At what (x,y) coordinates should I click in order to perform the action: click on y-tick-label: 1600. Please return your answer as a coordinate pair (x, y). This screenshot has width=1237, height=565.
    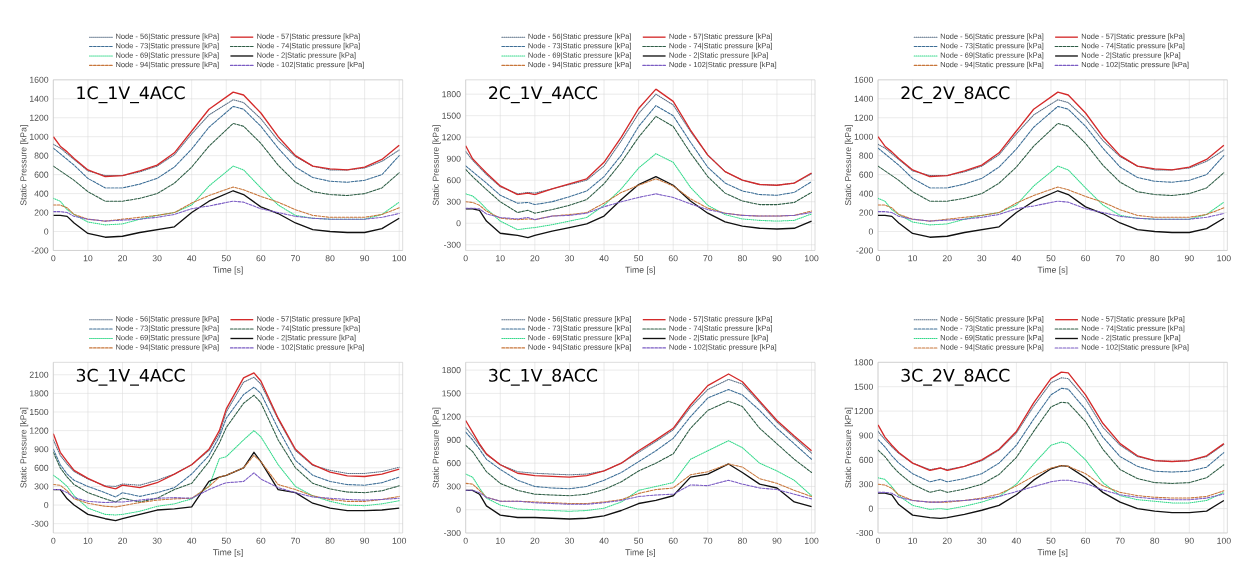
    Looking at the image, I should click on (39, 79).